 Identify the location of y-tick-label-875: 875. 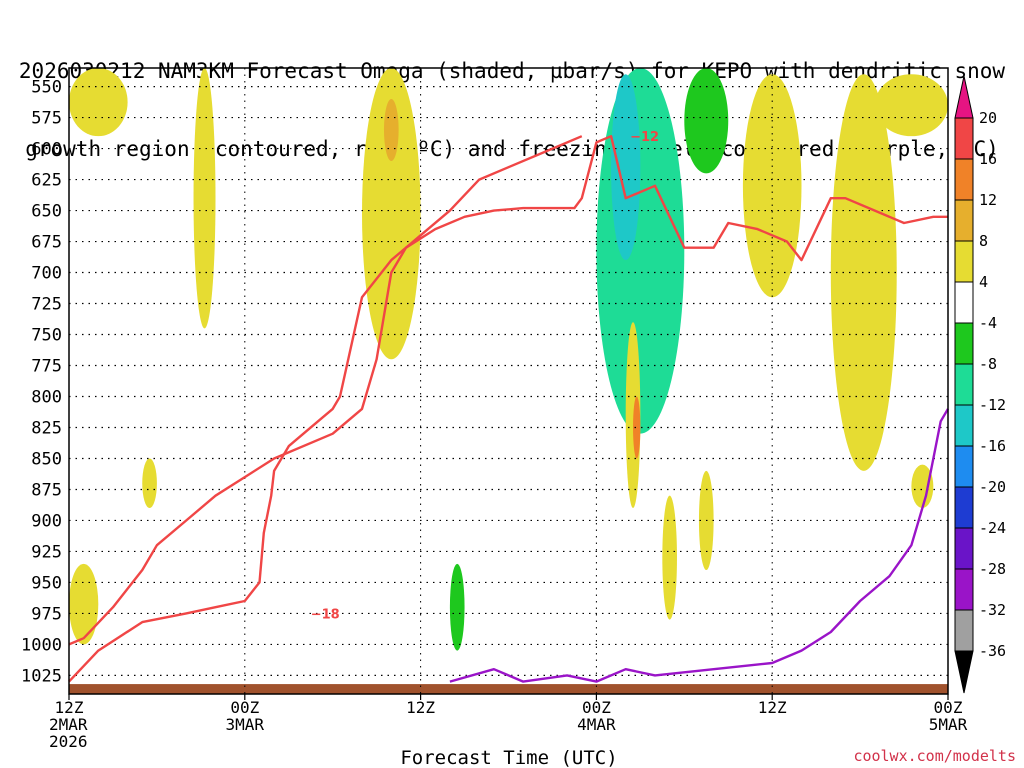
(46, 490).